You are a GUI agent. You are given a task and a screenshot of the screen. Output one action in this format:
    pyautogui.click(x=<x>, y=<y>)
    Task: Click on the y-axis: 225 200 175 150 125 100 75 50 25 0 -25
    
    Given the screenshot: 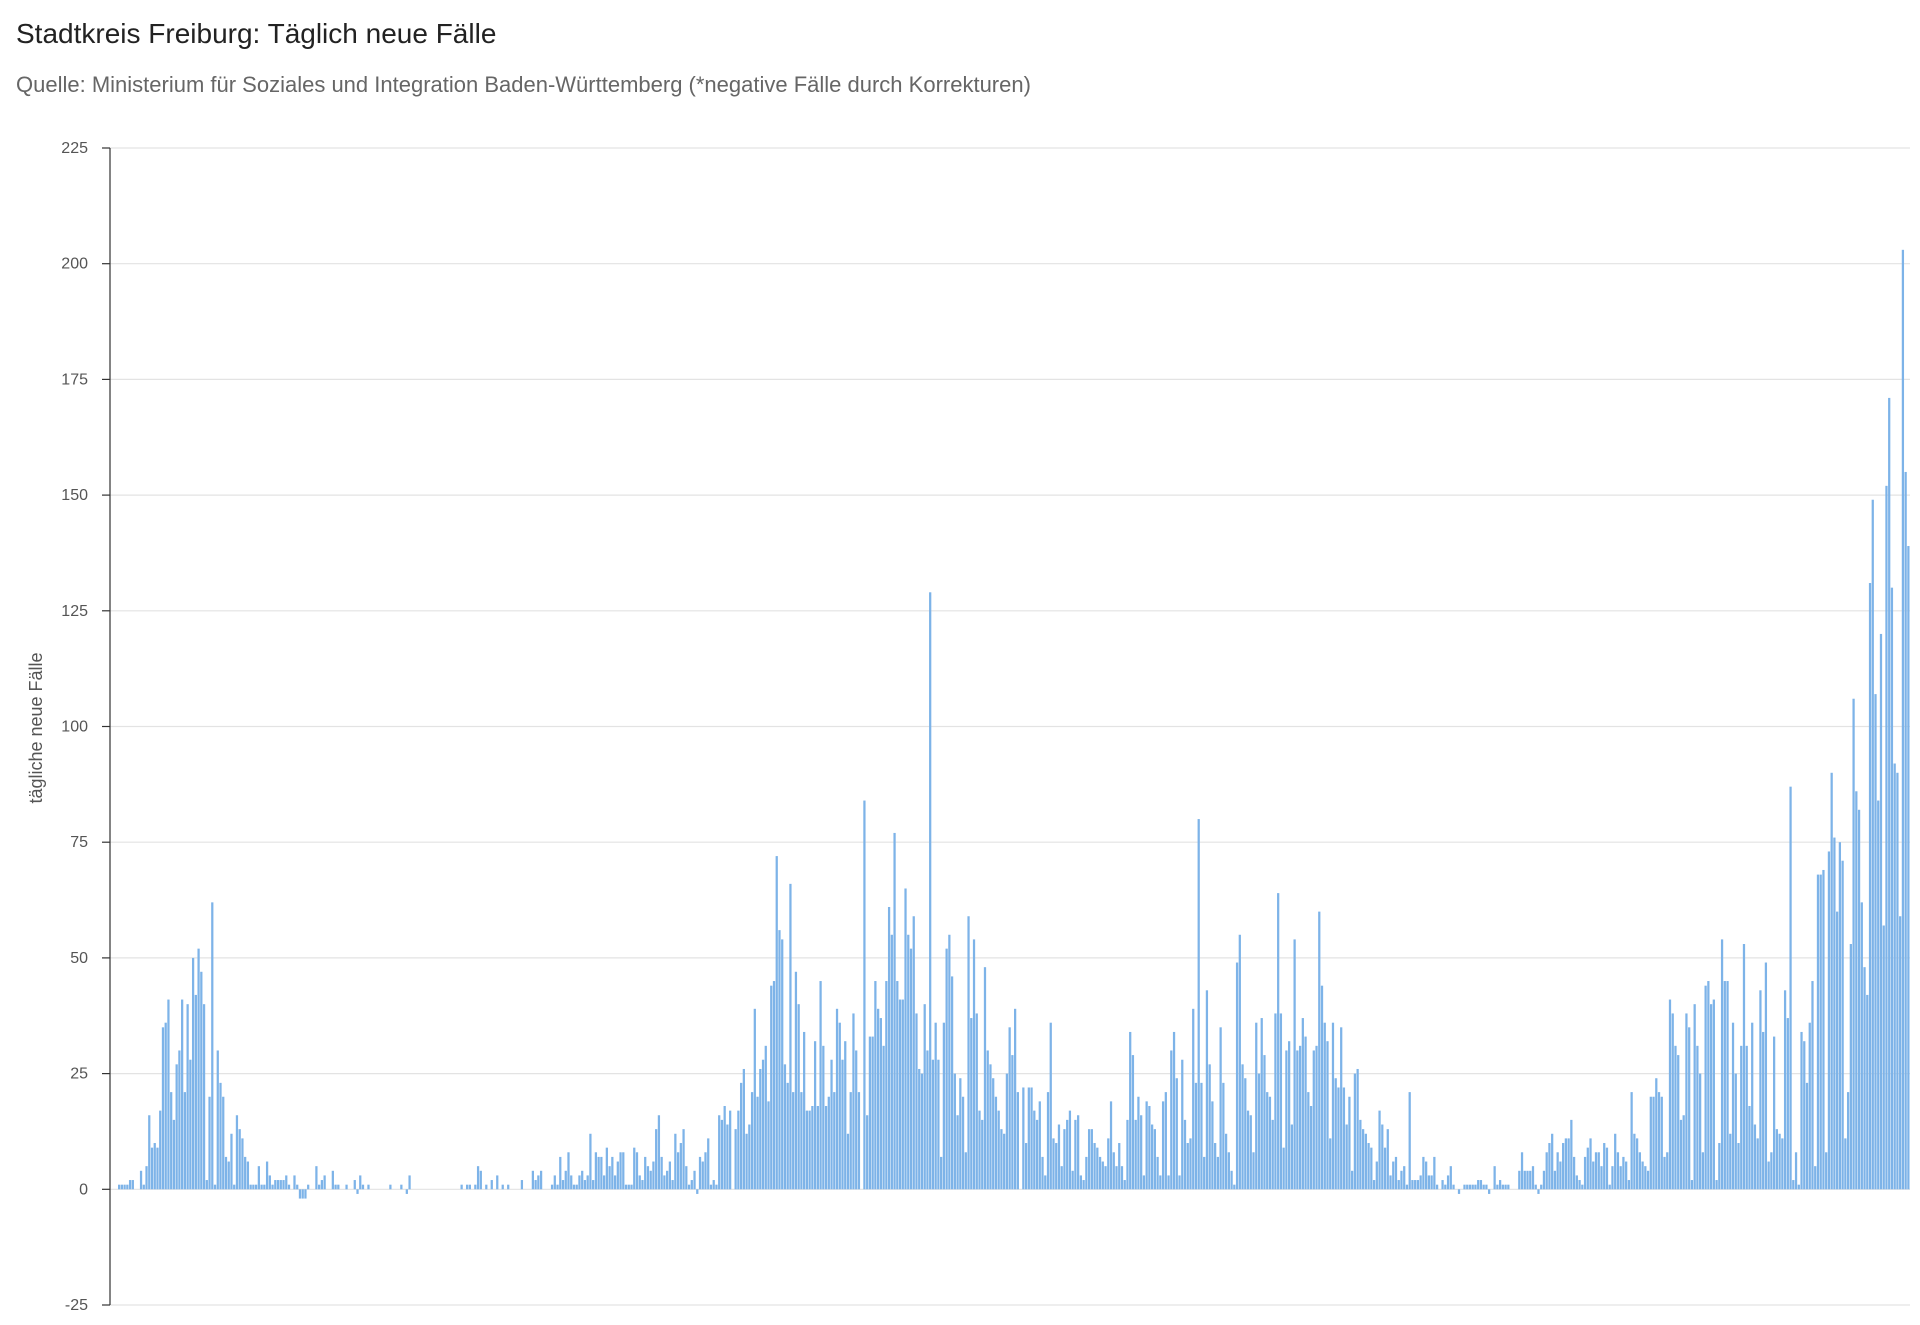 What is the action you would take?
    pyautogui.click(x=86, y=727)
    